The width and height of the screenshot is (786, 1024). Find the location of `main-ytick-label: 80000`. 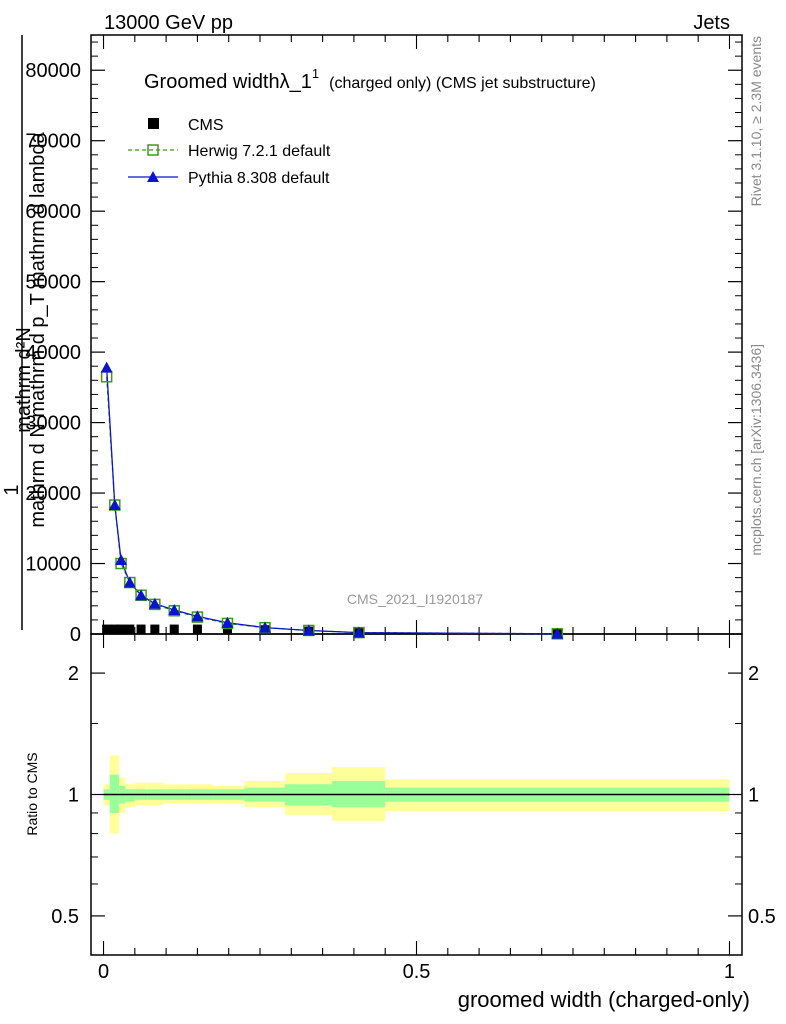

main-ytick-label: 80000 is located at coordinates (53, 71).